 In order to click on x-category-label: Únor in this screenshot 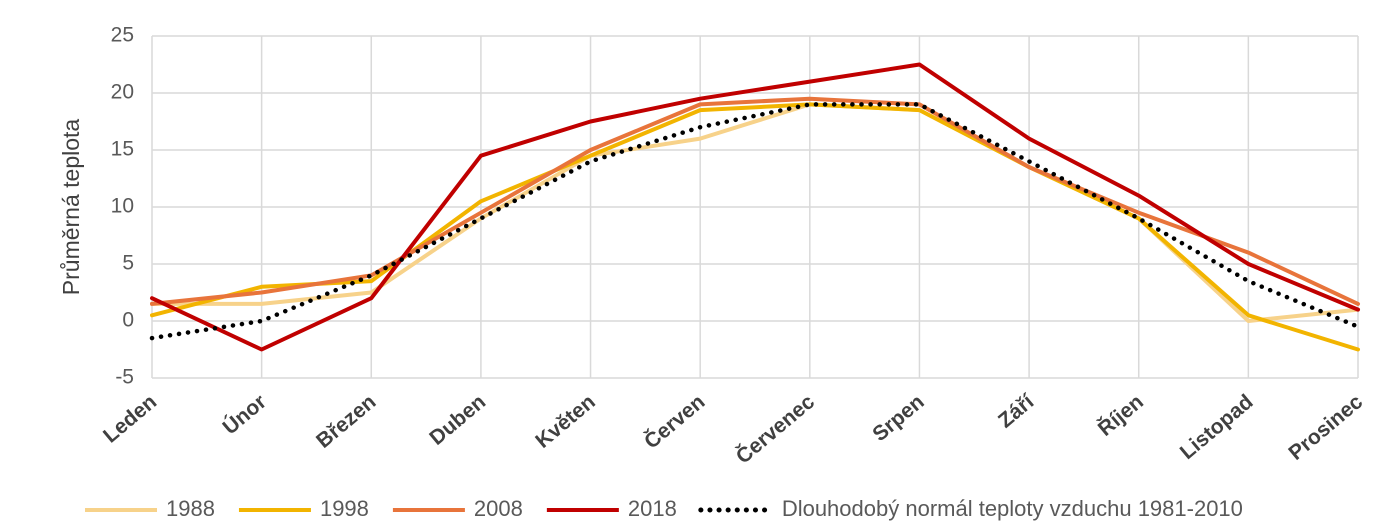, I will do `click(244, 414)`.